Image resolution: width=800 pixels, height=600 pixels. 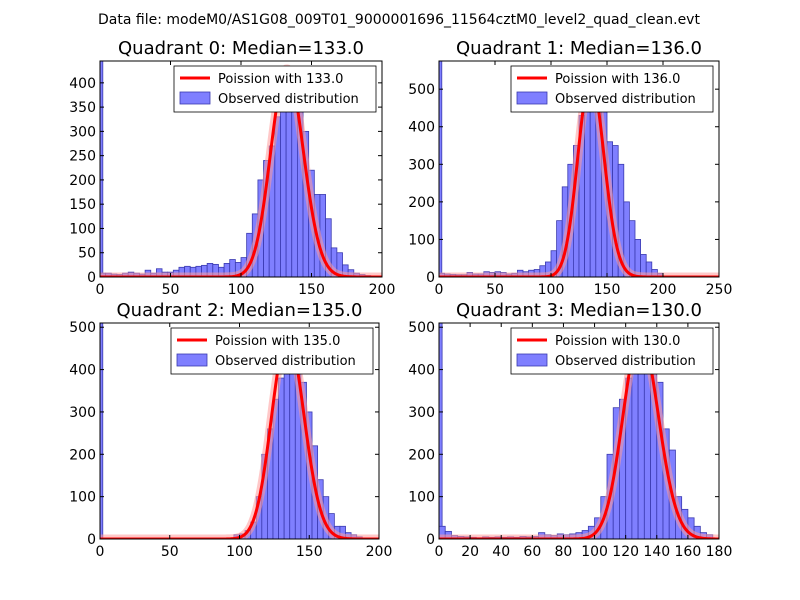 I want to click on y-tick-label: 350, so click(x=82, y=108).